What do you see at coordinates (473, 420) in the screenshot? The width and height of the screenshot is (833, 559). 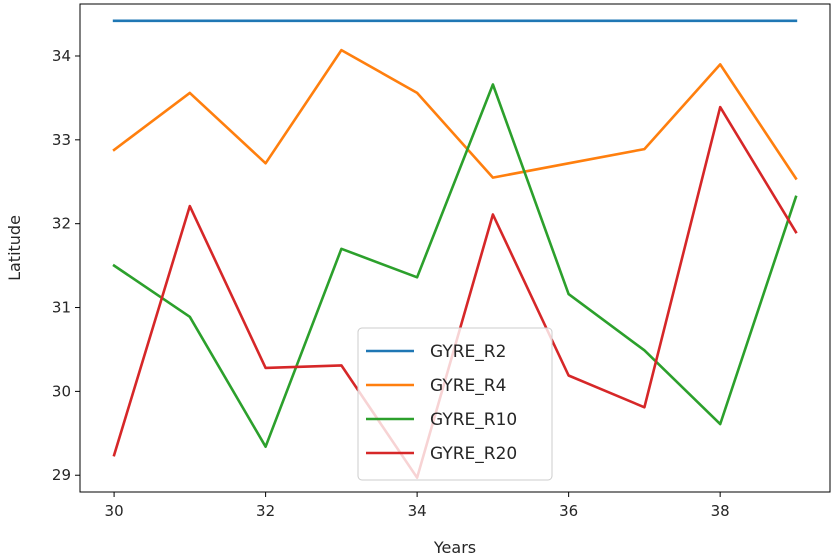 I see `legend-label-gyre-r10: GYRE_R10` at bounding box center [473, 420].